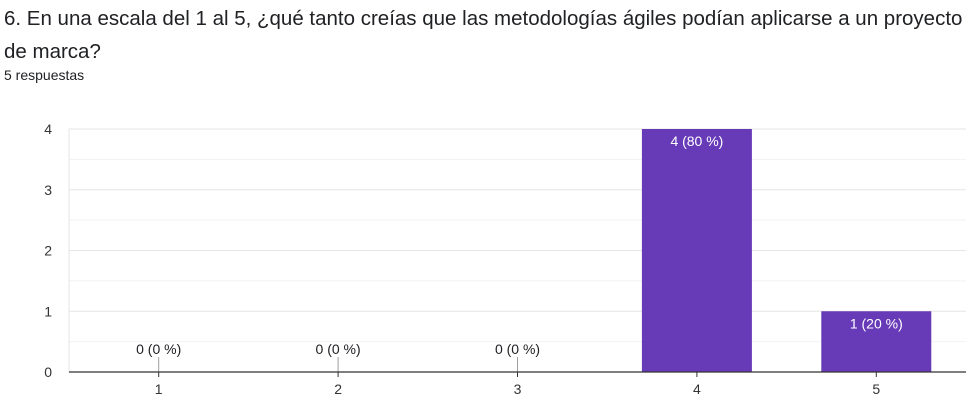  What do you see at coordinates (44, 75) in the screenshot?
I see `response-count: 5 respuestas` at bounding box center [44, 75].